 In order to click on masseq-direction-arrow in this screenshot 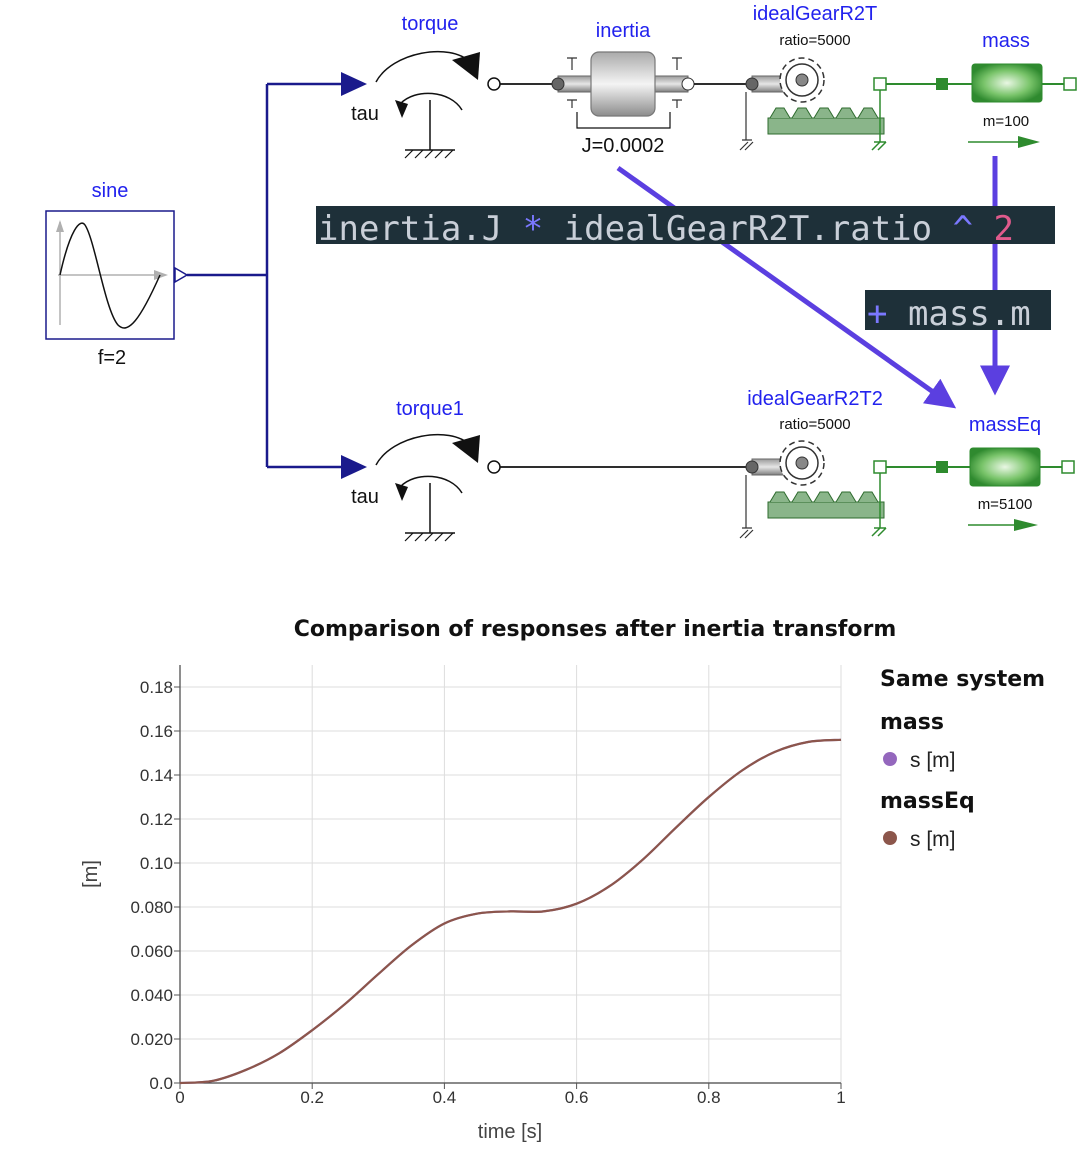, I will do `click(1026, 525)`.